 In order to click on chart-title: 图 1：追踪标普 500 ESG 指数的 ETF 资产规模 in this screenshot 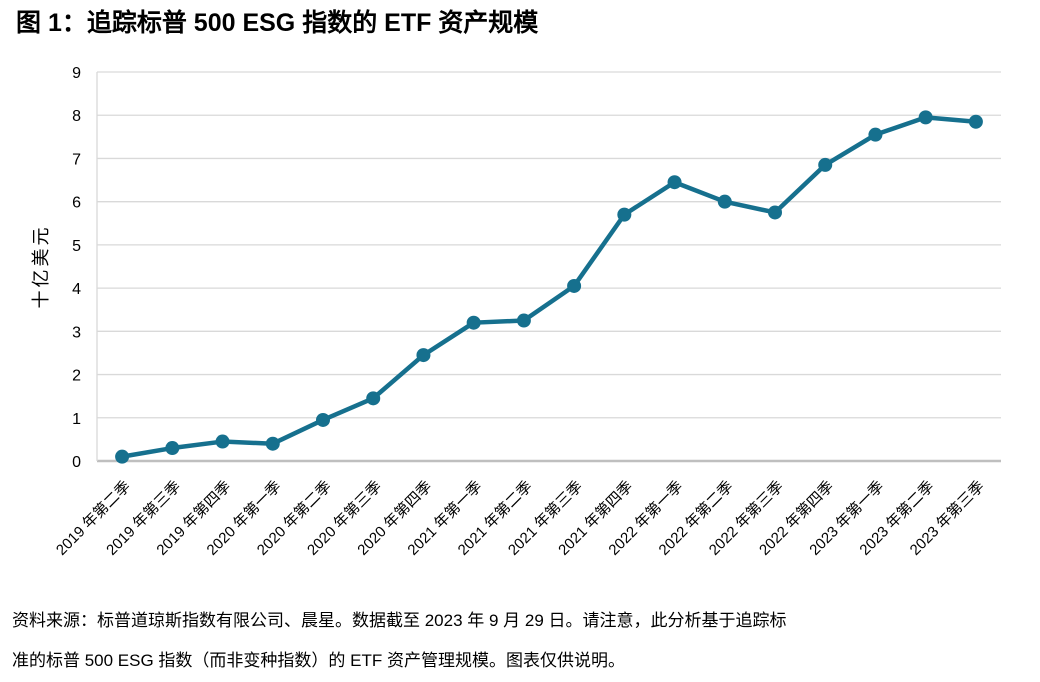, I will do `click(277, 23)`.